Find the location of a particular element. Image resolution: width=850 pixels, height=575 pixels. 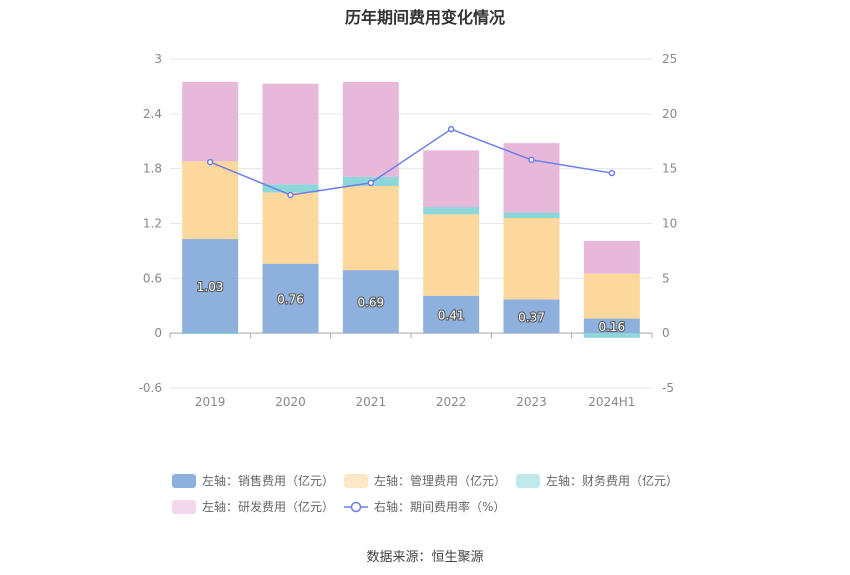

right-tick-label: 5 is located at coordinates (666, 278).